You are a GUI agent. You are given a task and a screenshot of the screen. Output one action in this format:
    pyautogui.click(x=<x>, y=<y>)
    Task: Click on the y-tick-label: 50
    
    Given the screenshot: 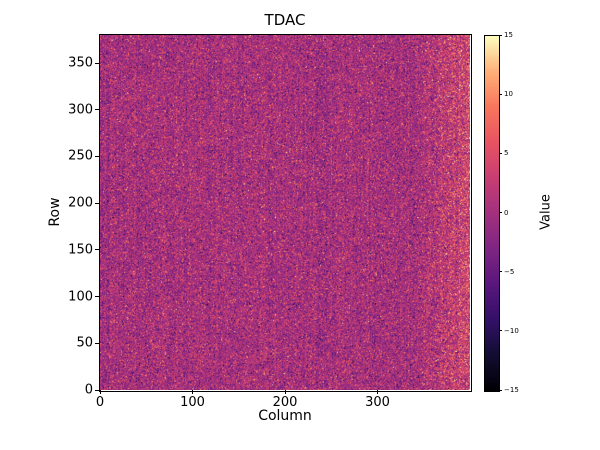 What is the action you would take?
    pyautogui.click(x=84, y=343)
    